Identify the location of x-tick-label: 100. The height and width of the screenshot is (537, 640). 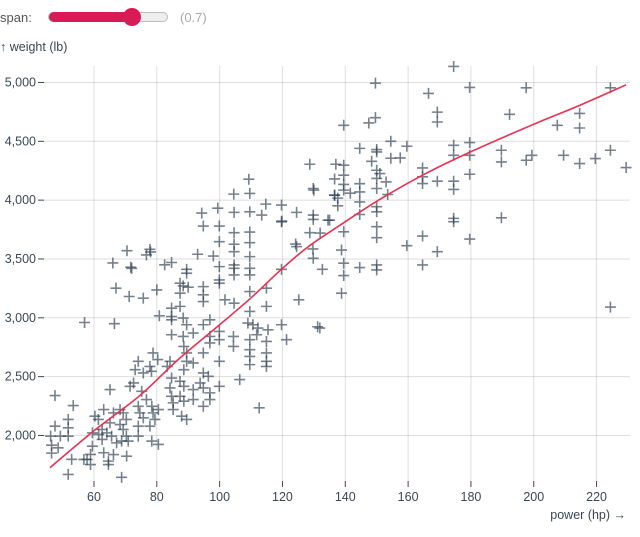
(219, 497).